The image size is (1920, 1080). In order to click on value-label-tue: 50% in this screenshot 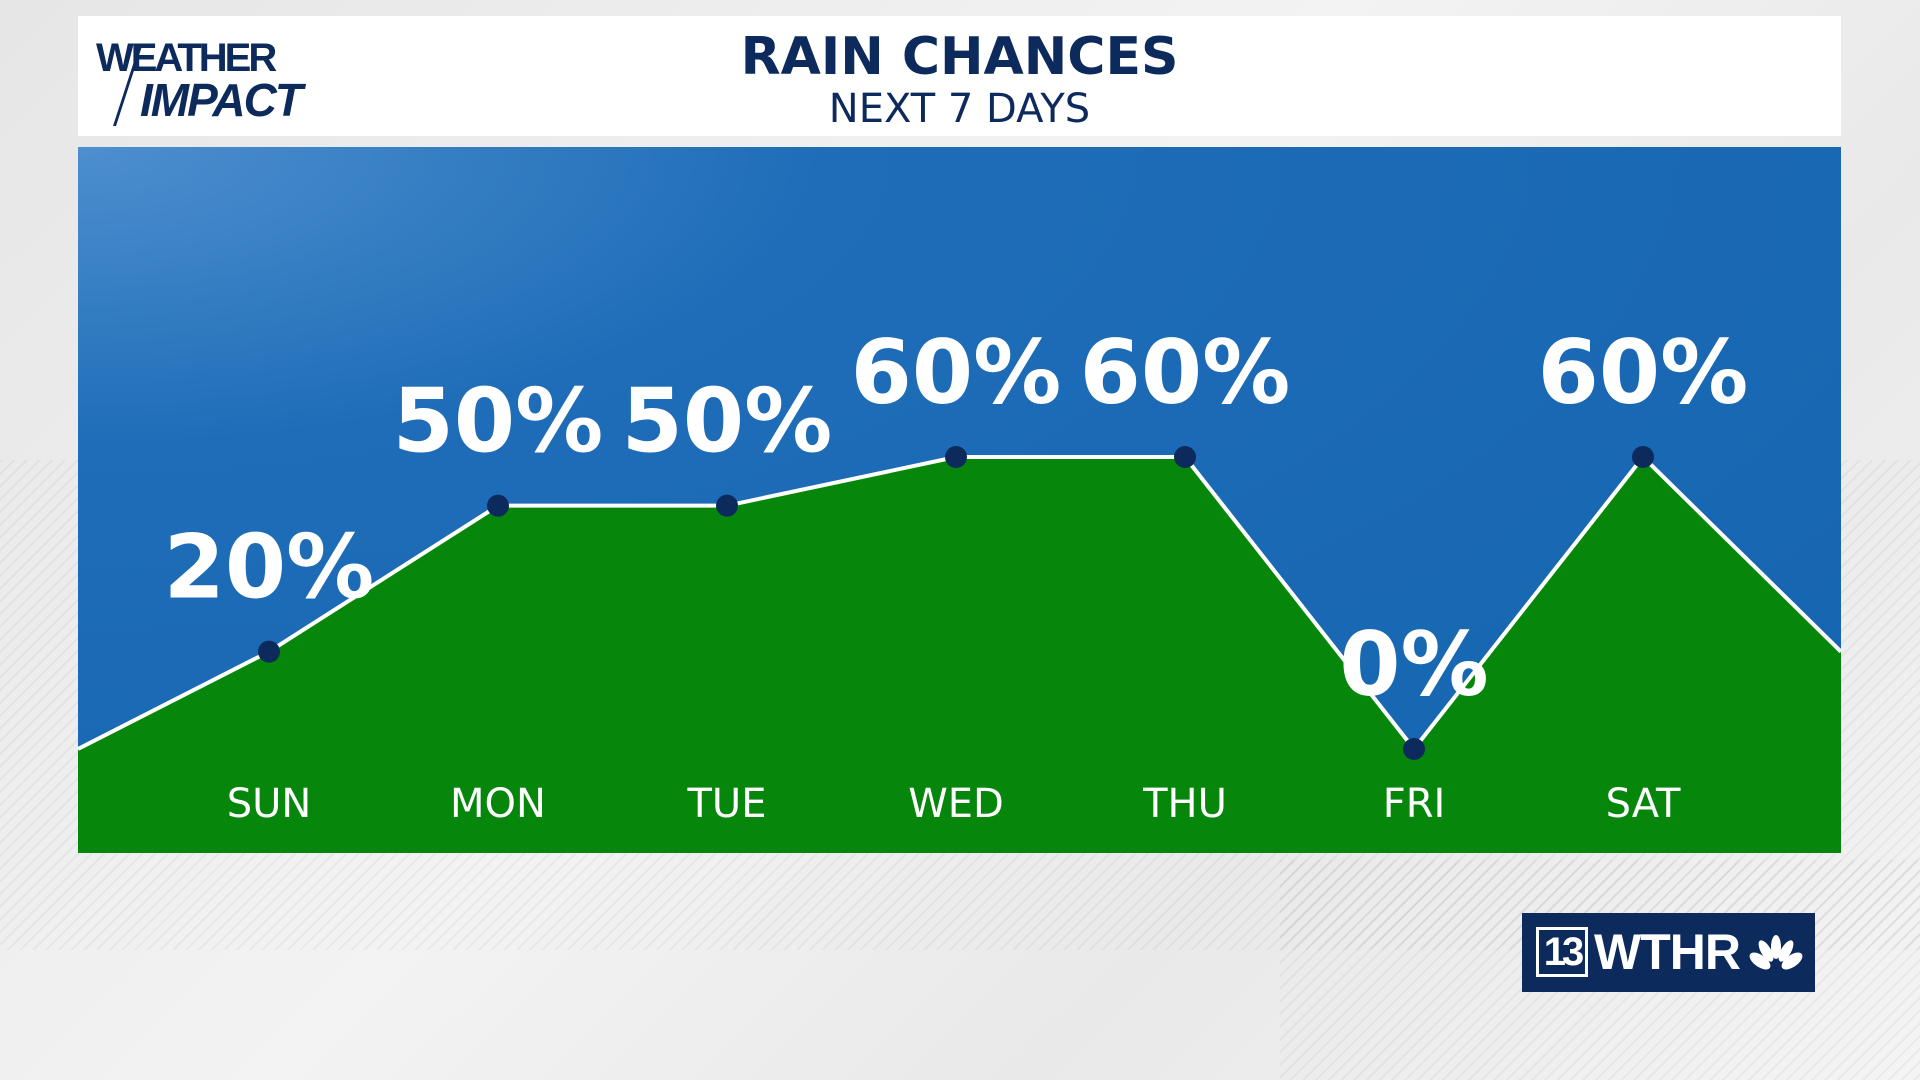, I will do `click(727, 421)`.